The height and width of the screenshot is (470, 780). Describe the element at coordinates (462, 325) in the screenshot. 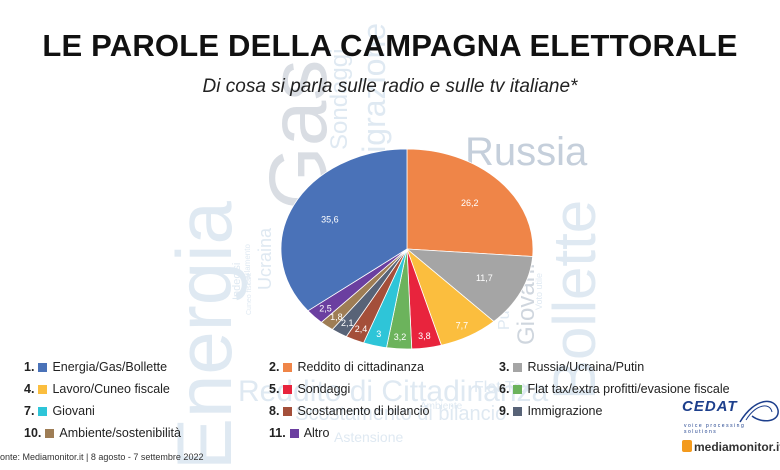

I see `pie-value-label: 7,7` at that location.